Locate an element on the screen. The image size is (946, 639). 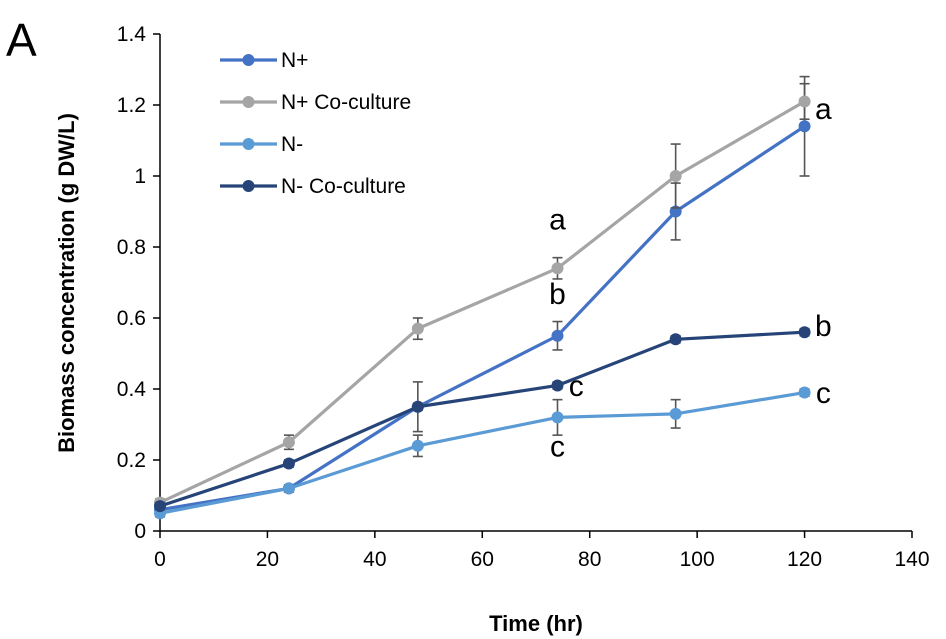
x-tick-label: 60 is located at coordinates (482, 559).